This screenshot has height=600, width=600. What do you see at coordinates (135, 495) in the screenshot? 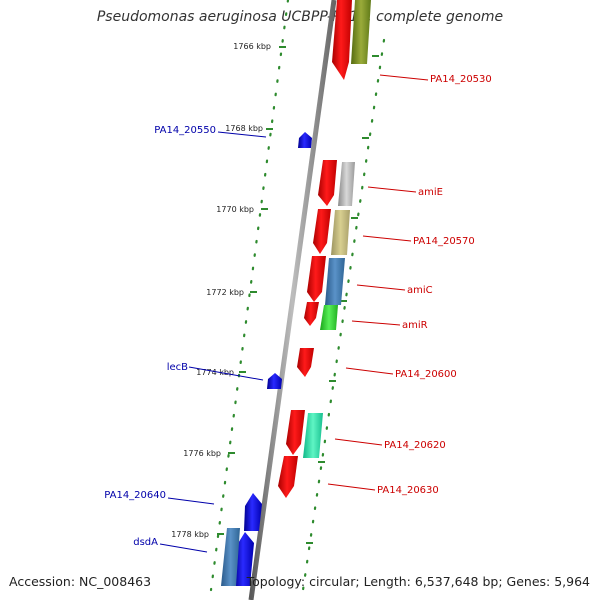
I see `gene-label: PA14_20640` at bounding box center [135, 495].